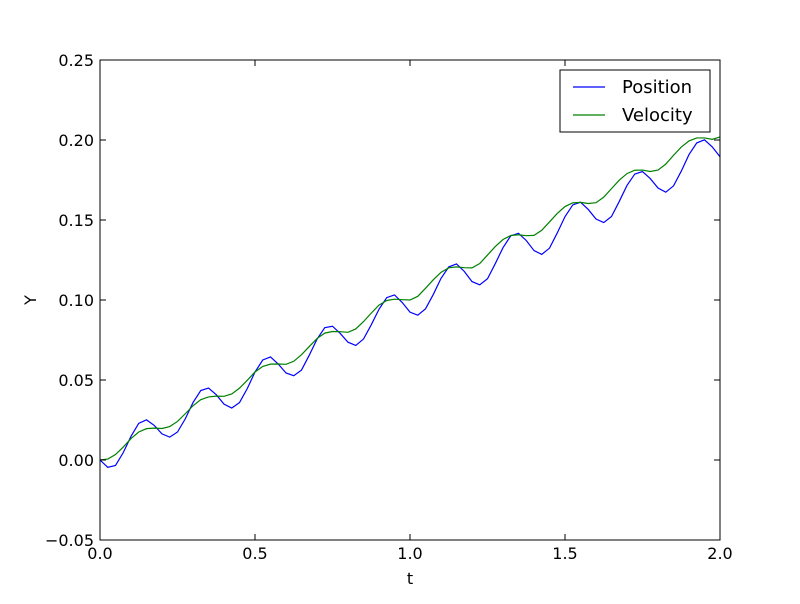 Image resolution: width=800 pixels, height=604 pixels. I want to click on legend-label-velocity: Velocity, so click(657, 115).